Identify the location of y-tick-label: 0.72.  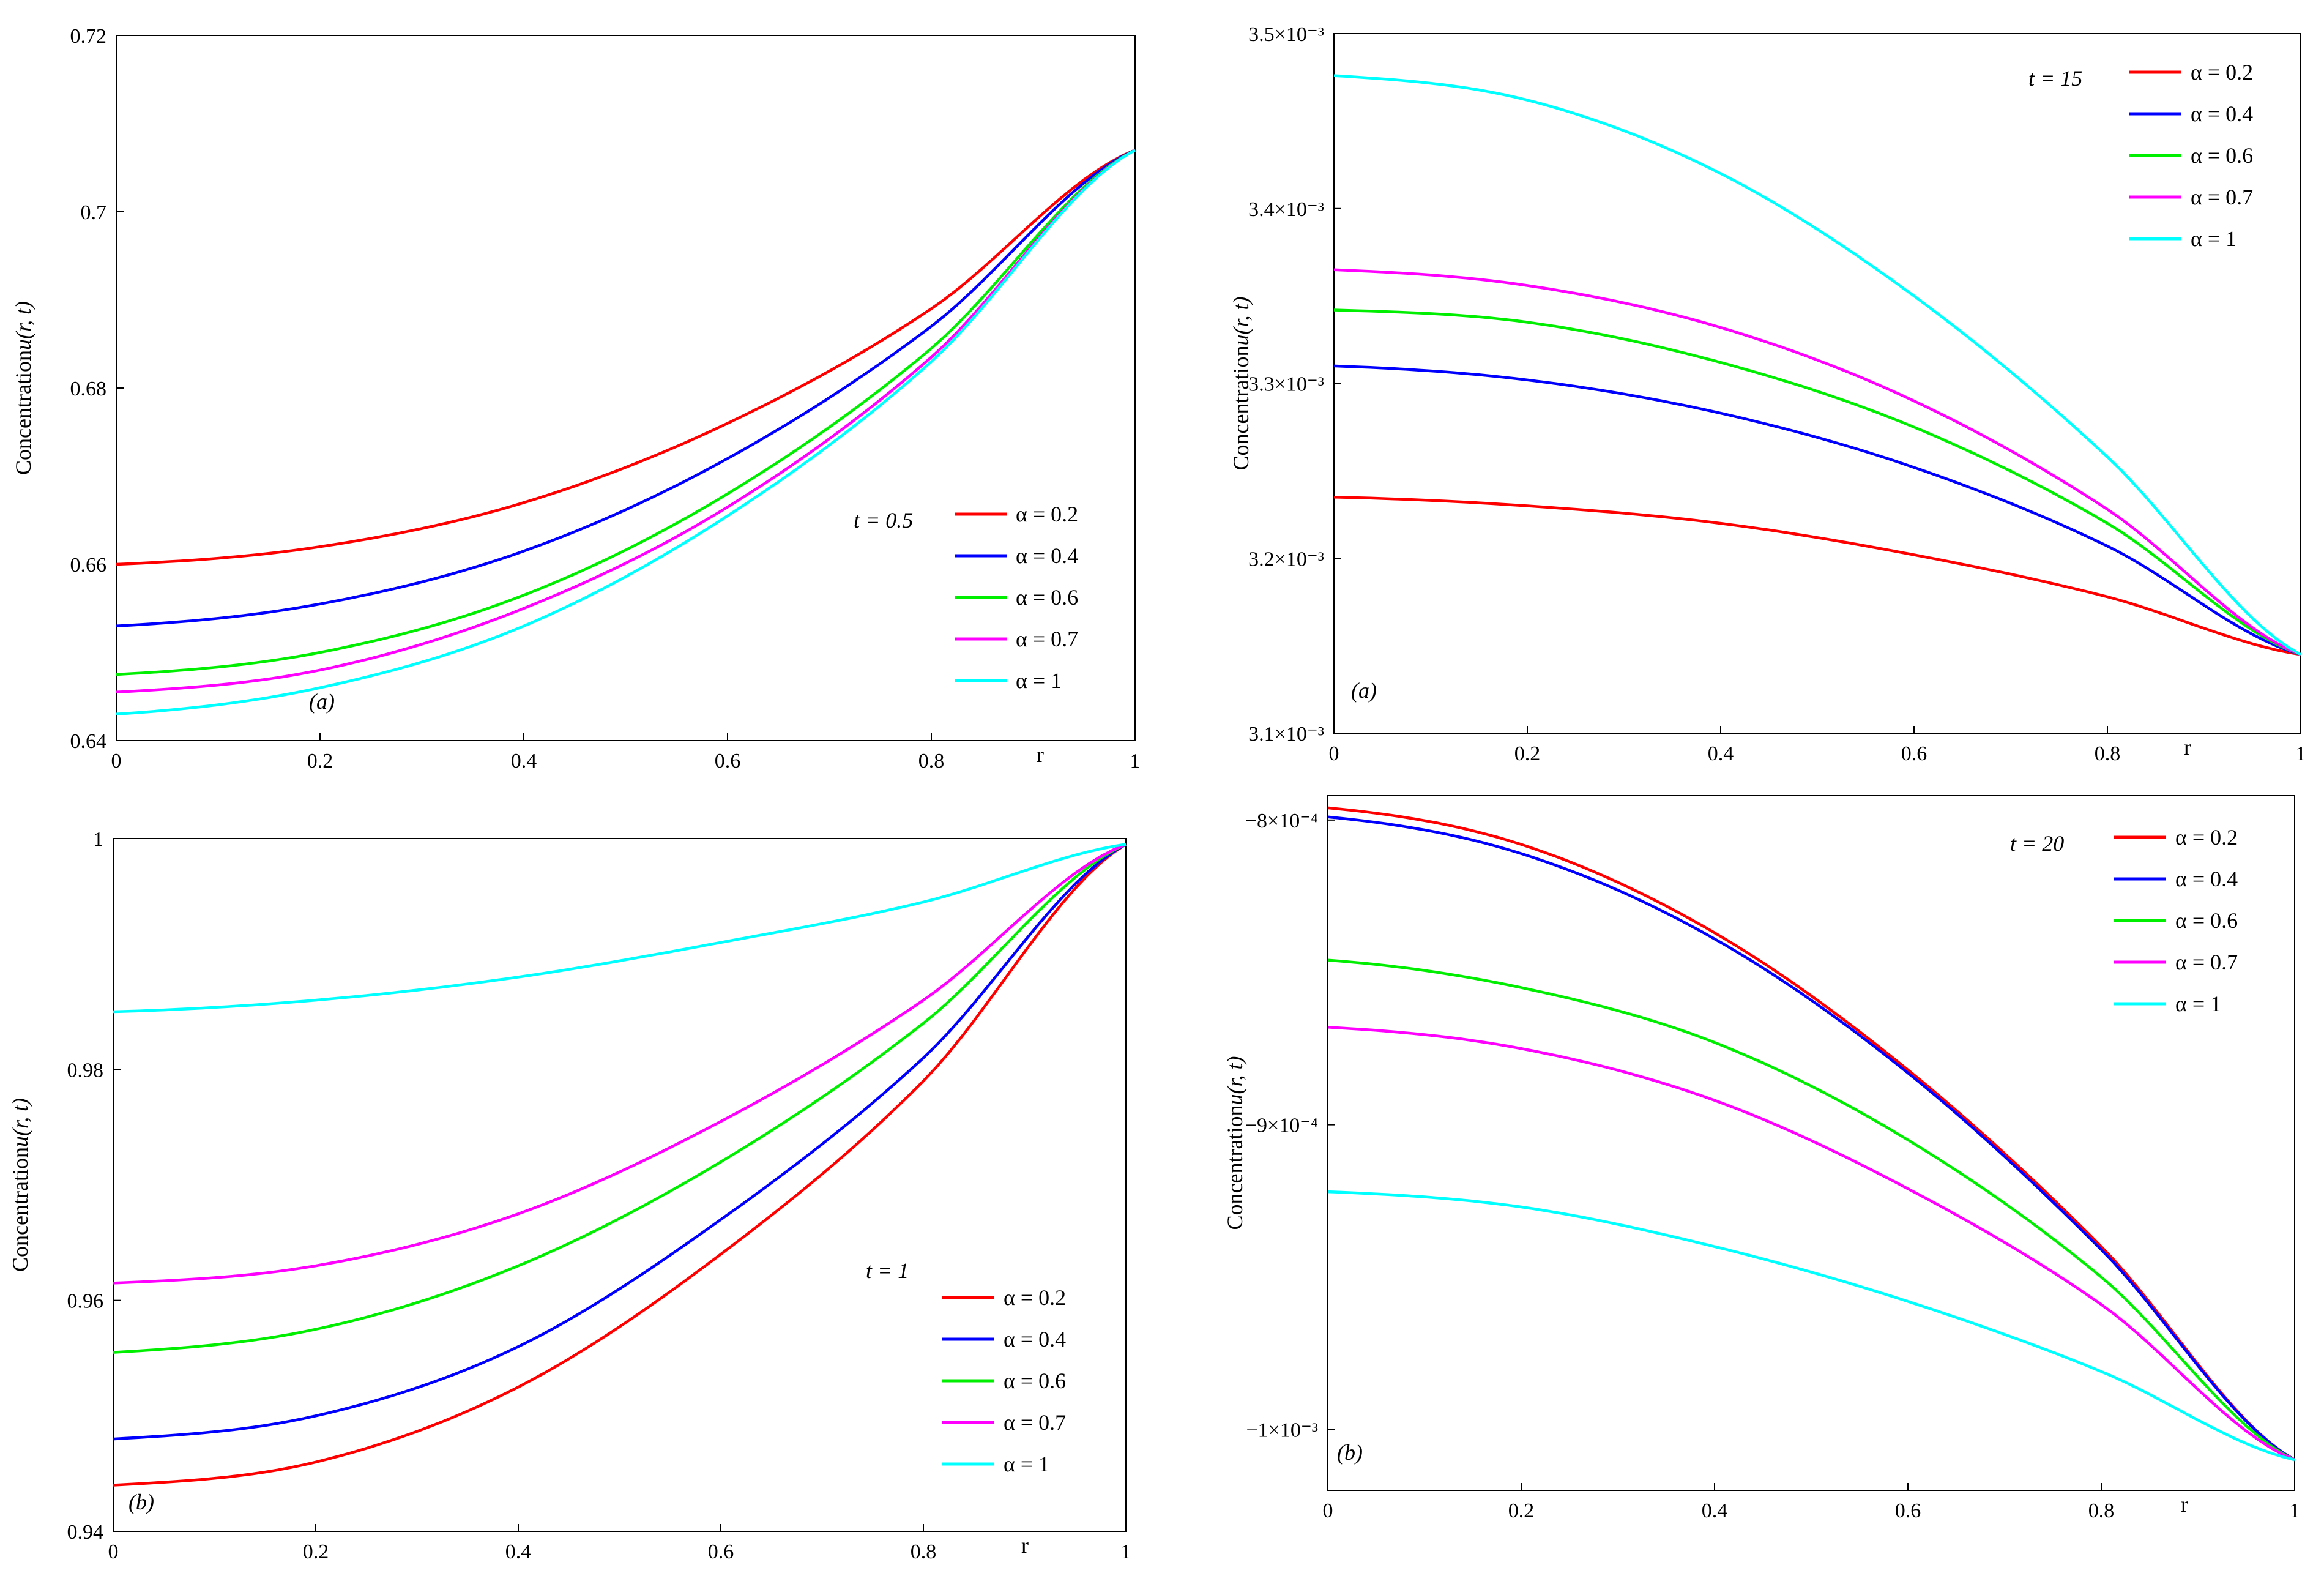
(88, 36).